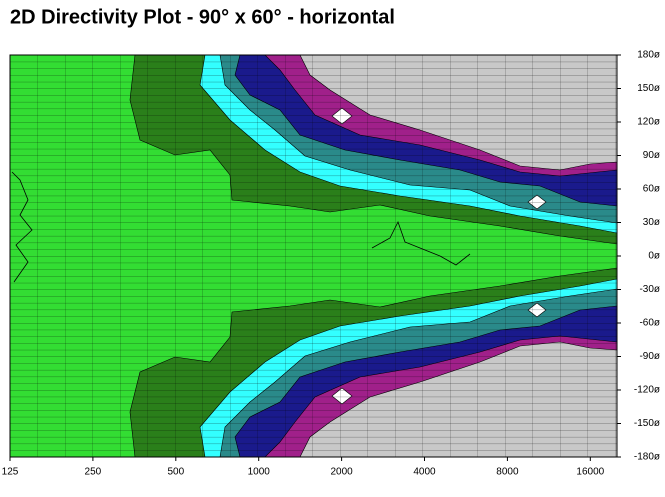 The width and height of the screenshot is (665, 497). What do you see at coordinates (654, 256) in the screenshot?
I see `y-tick-label: 0ø` at bounding box center [654, 256].